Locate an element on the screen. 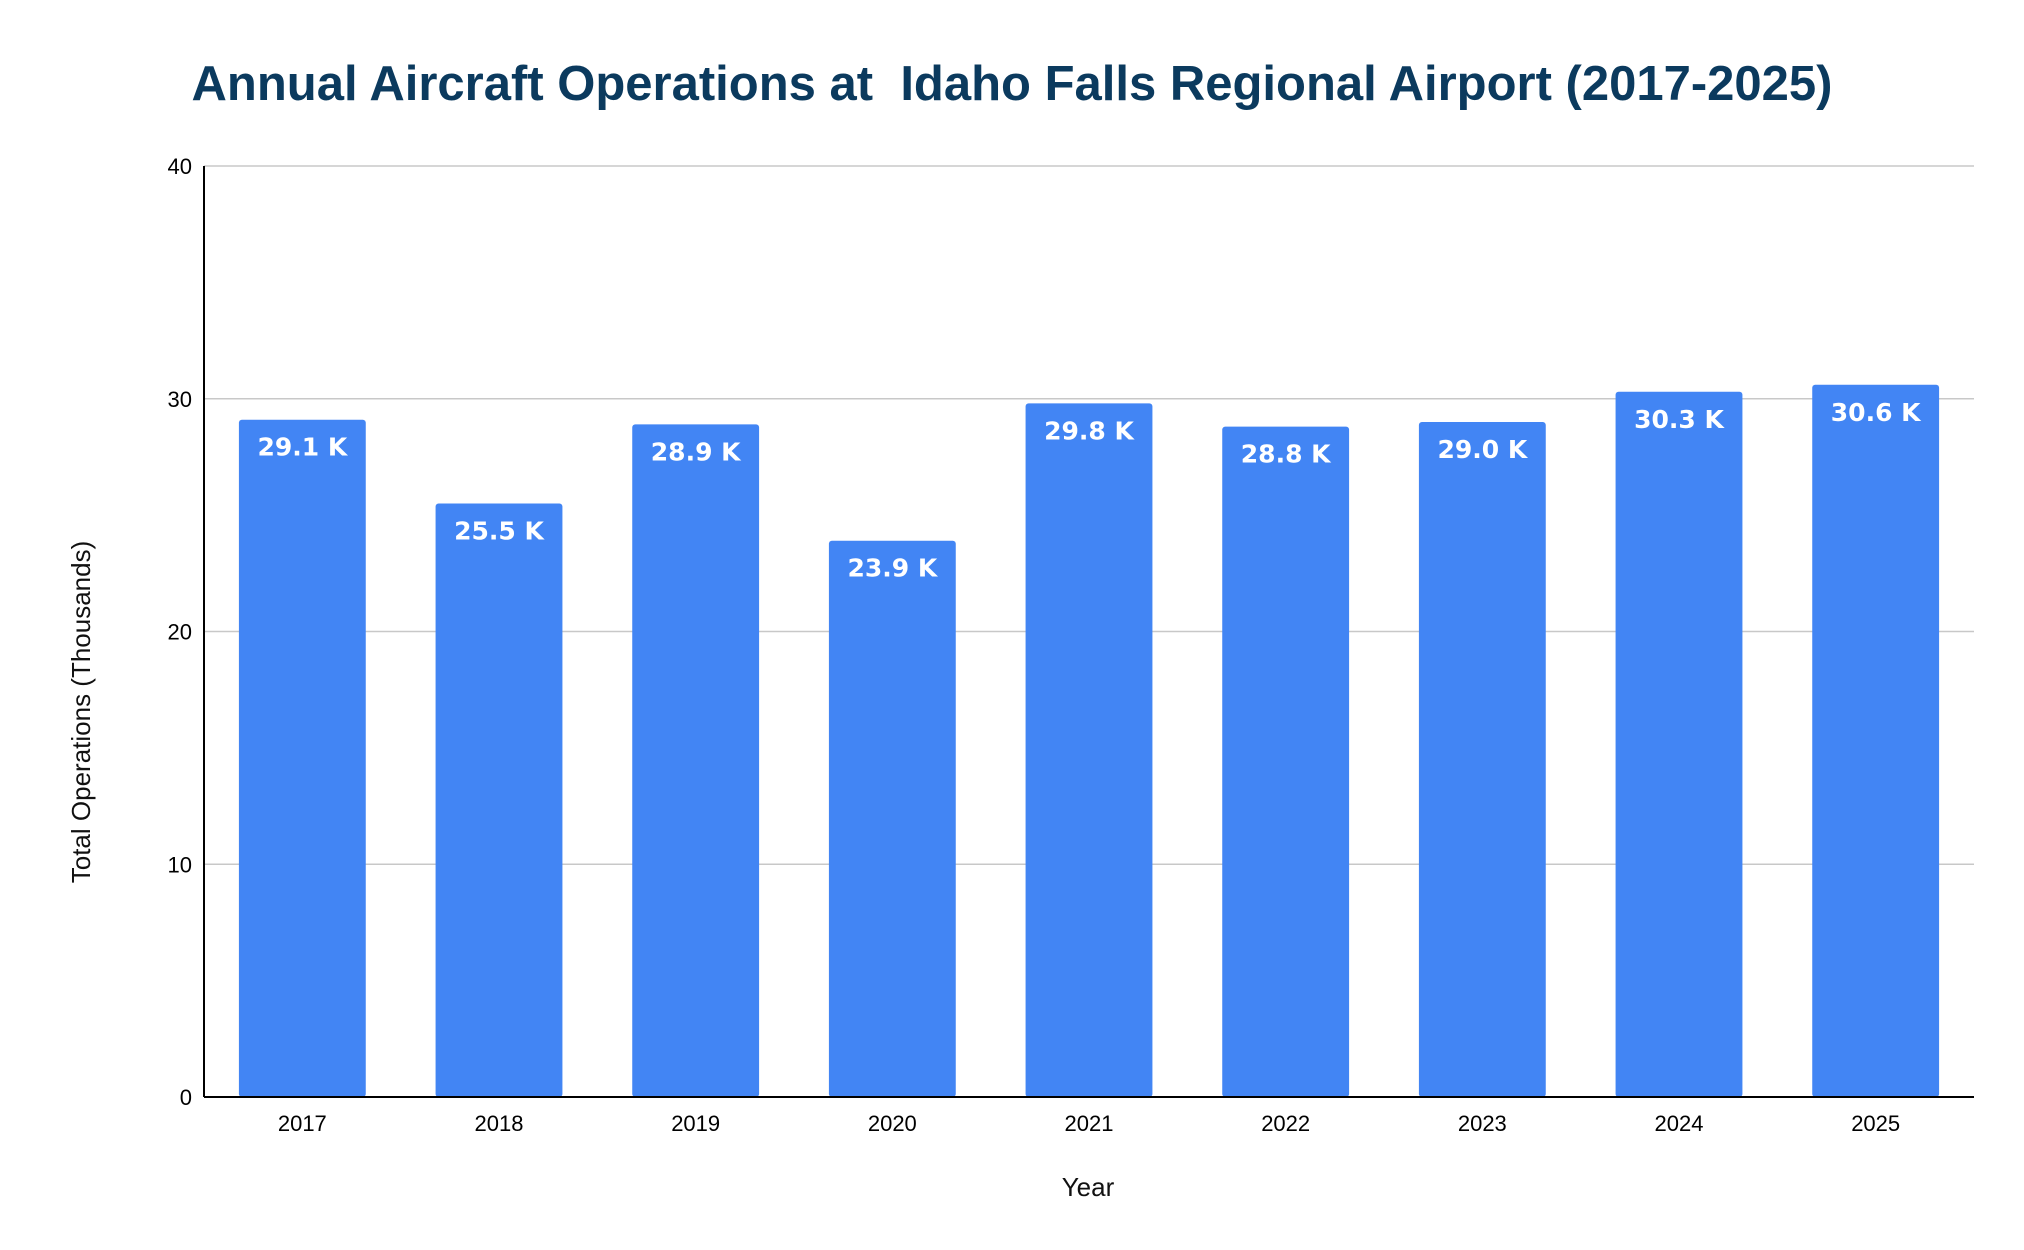 Image resolution: width=2024 pixels, height=1250 pixels. x-tick-label: 2021 is located at coordinates (1089, 1123).